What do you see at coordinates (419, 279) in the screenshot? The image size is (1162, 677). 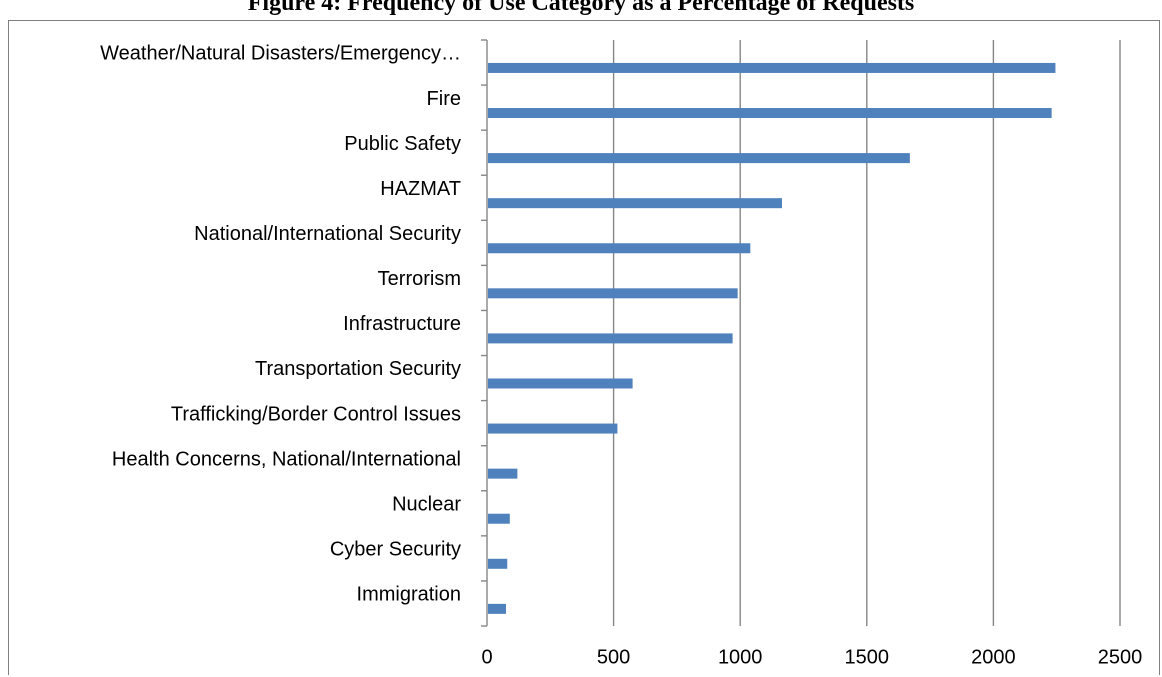 I see `category-label: Terrorism` at bounding box center [419, 279].